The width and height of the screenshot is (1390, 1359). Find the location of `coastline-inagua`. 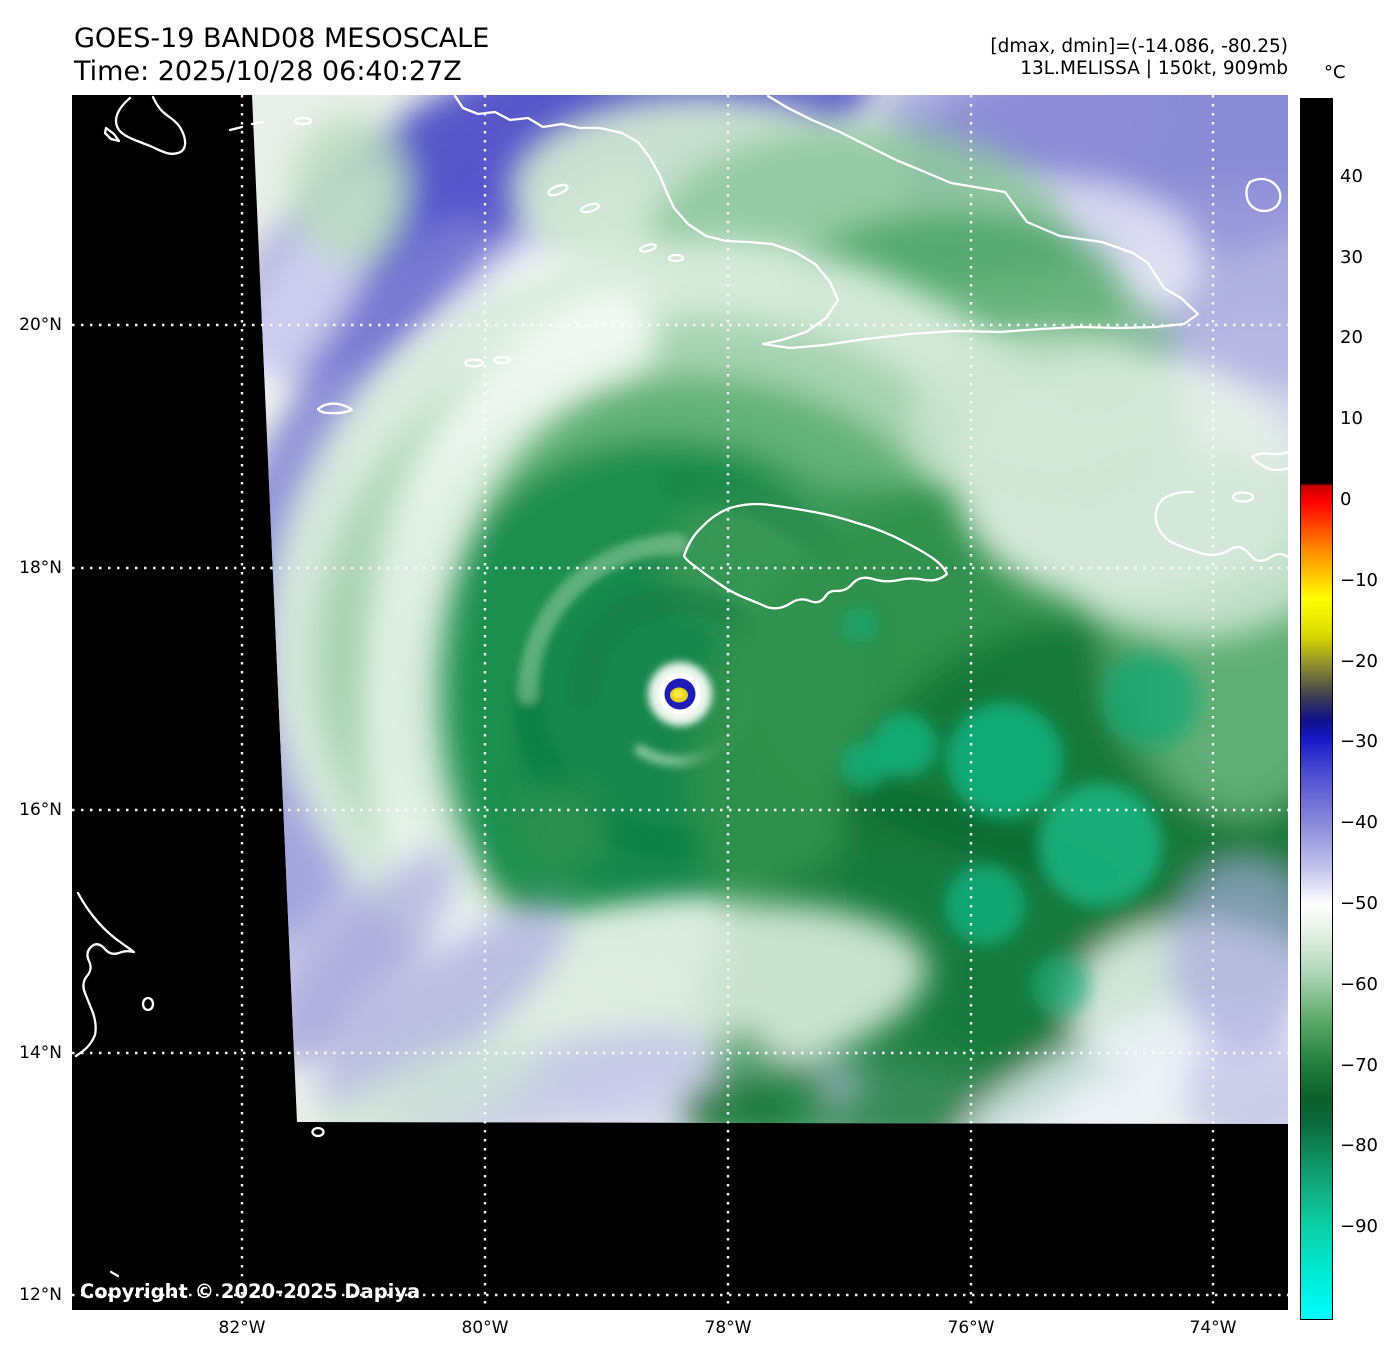

coastline-inagua is located at coordinates (1263, 195).